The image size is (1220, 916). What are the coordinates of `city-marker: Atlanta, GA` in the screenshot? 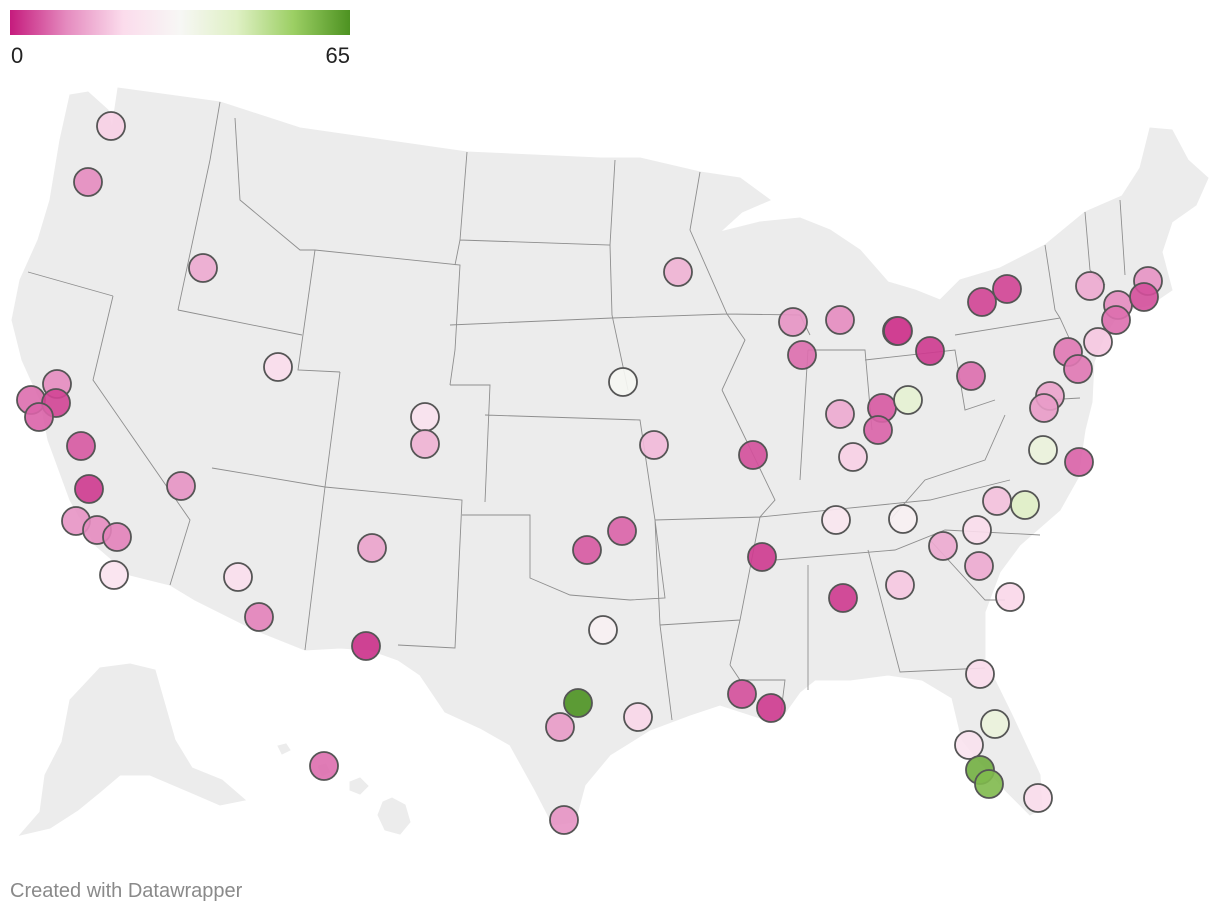 It's located at (900, 585).